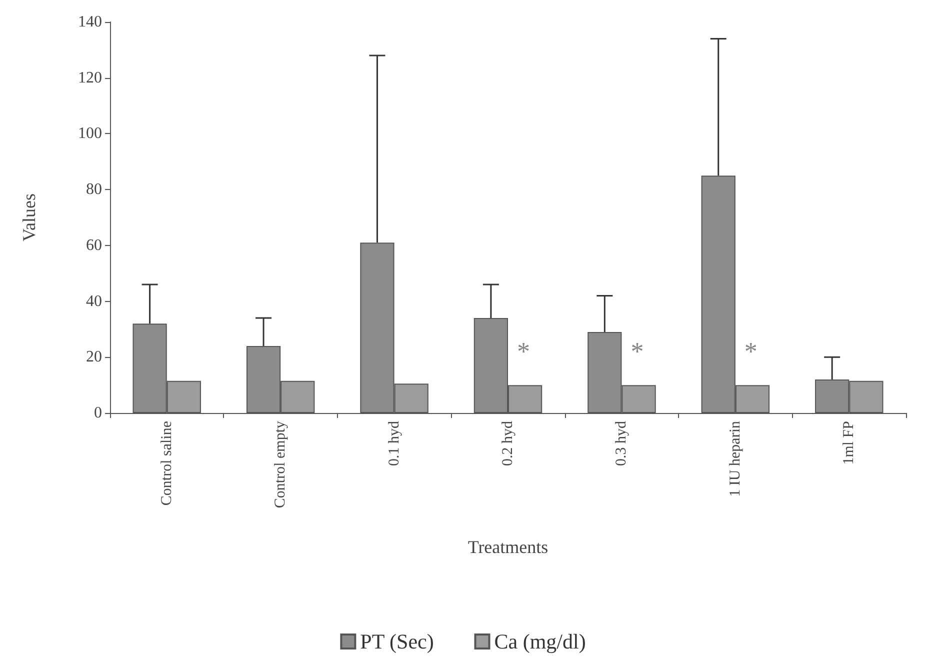 The image size is (926, 669). I want to click on y-tick-label: 0, so click(98, 413).